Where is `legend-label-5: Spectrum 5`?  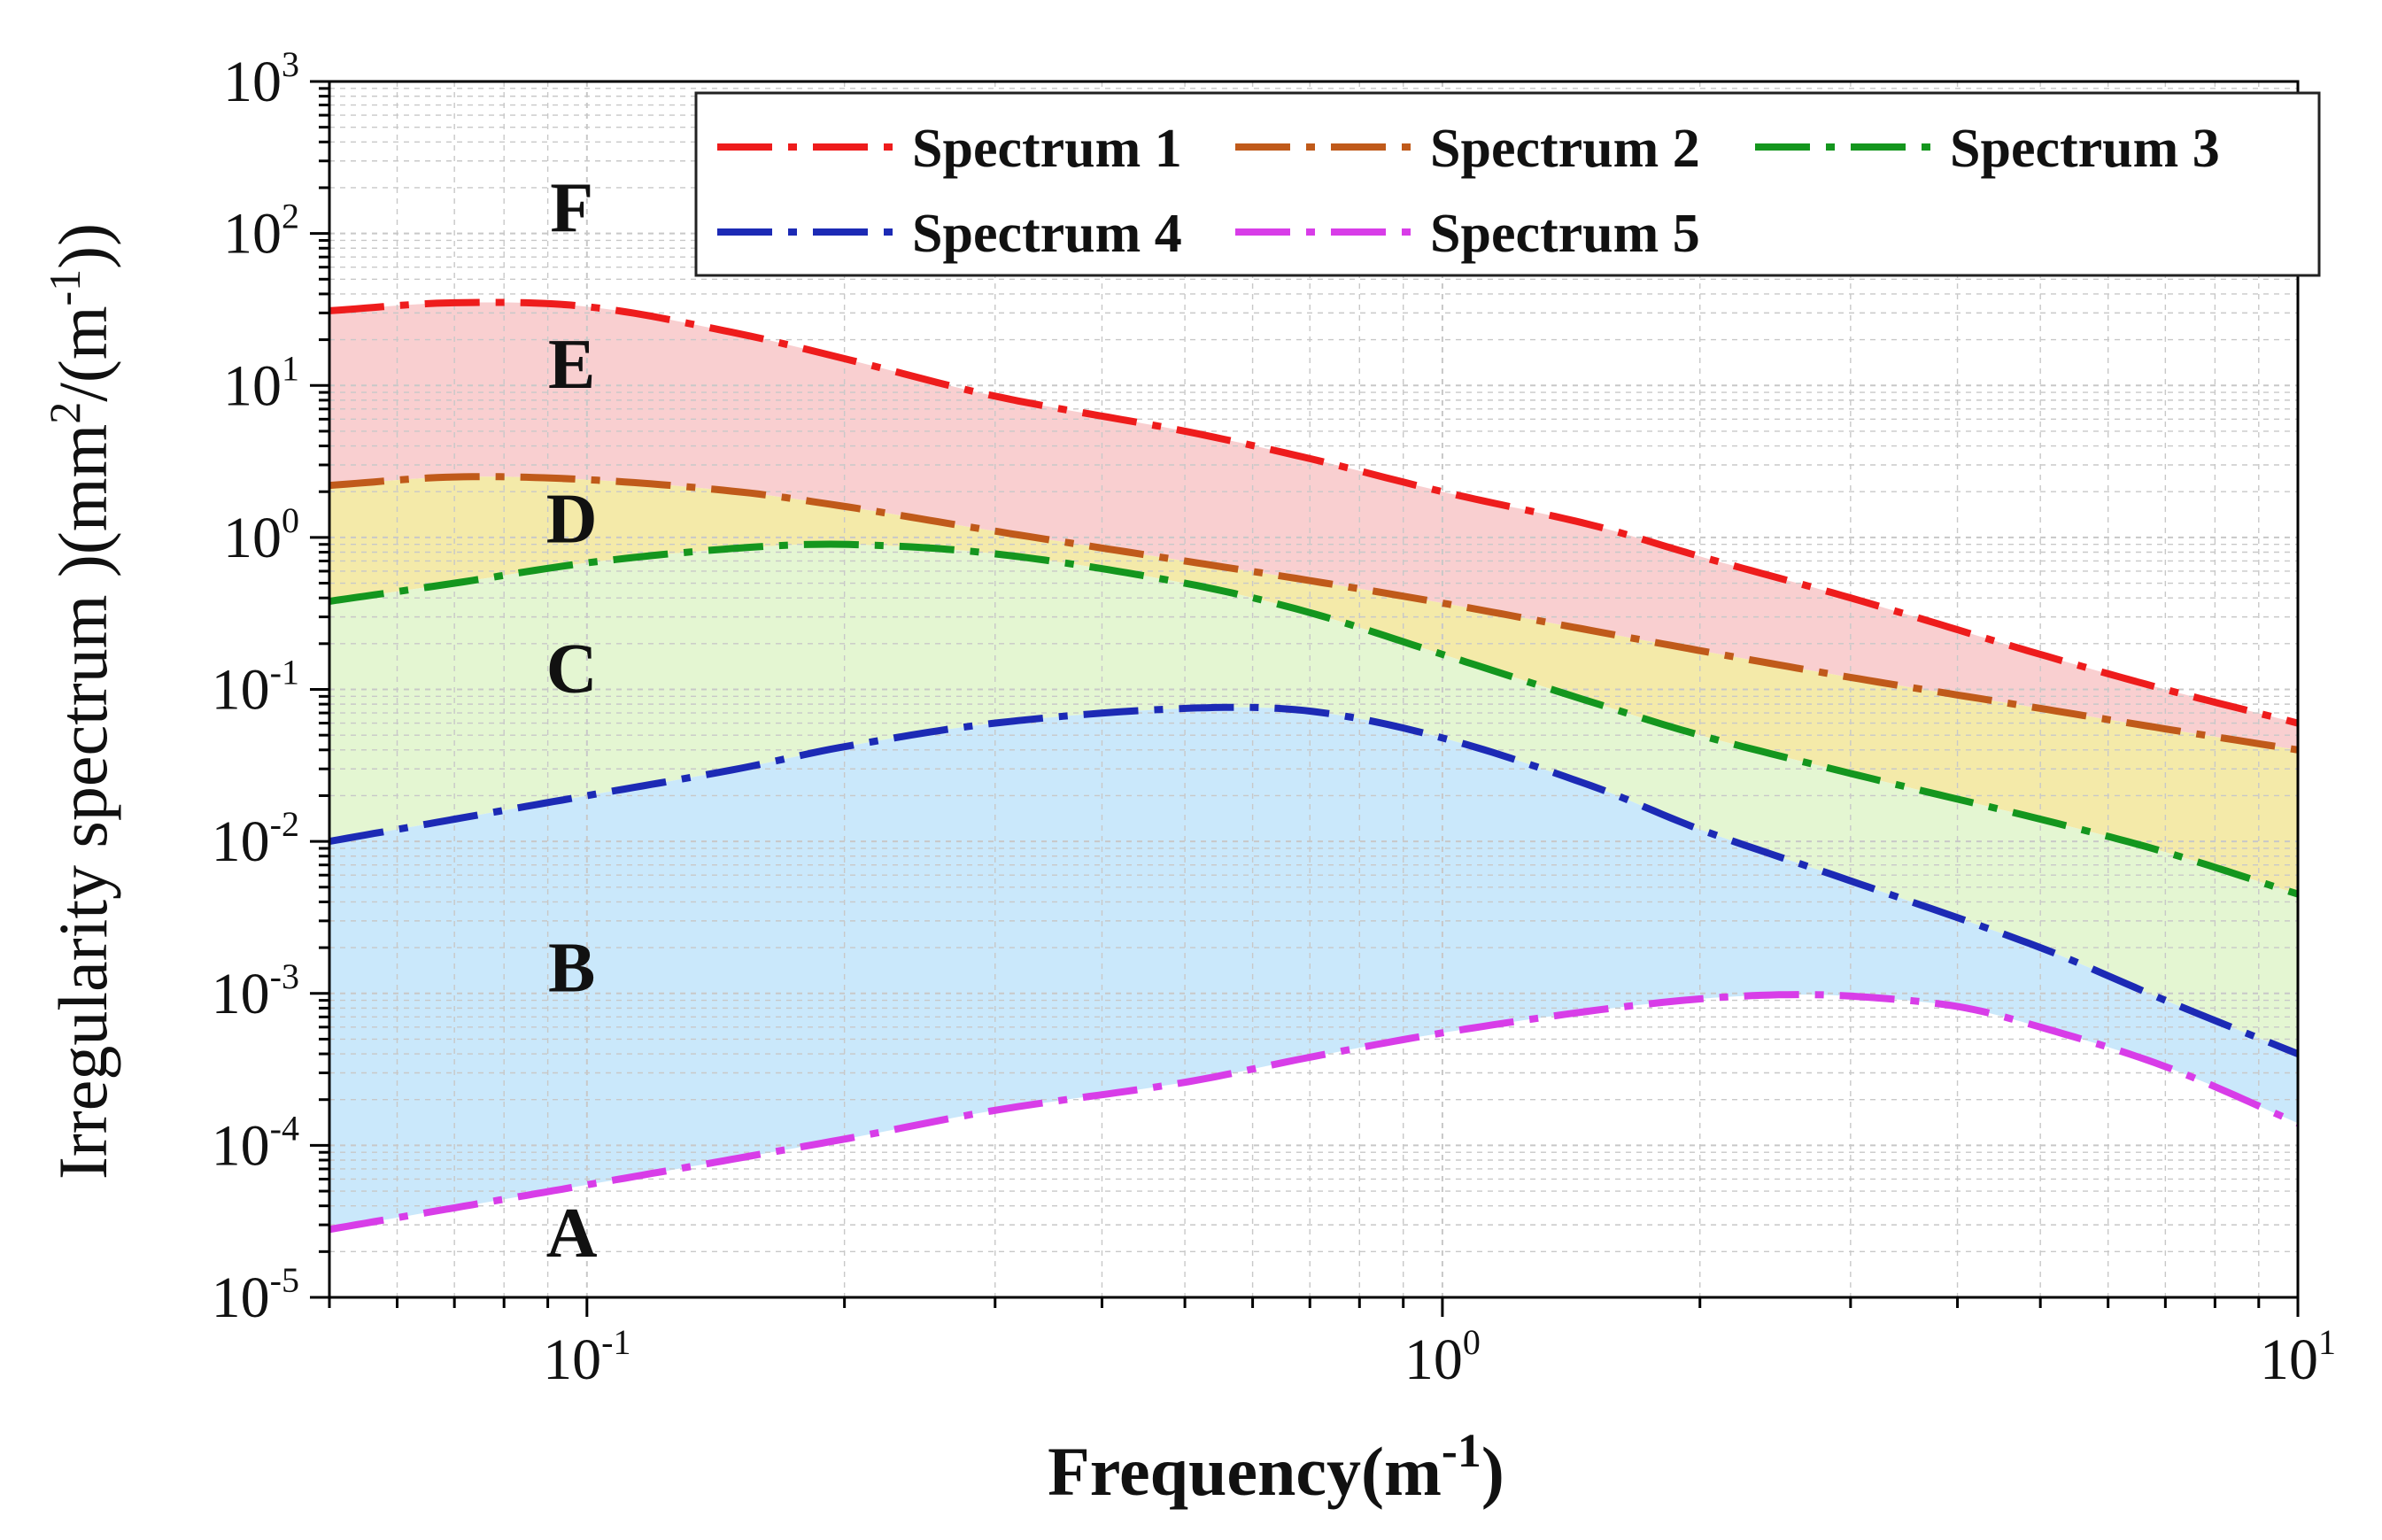
legend-label-5: Spectrum 5 is located at coordinates (1565, 234).